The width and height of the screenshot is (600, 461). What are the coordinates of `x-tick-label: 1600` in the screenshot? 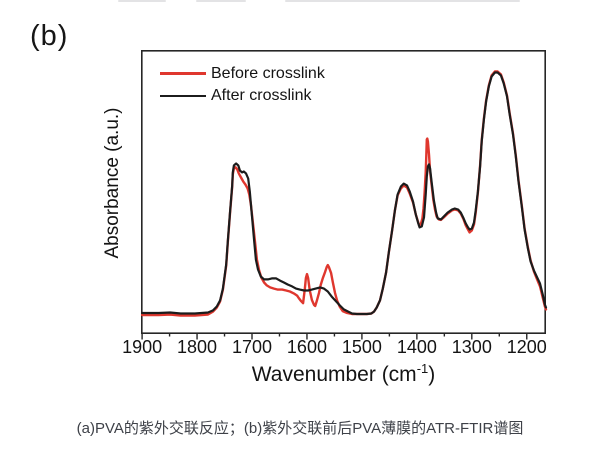 It's located at (306, 347).